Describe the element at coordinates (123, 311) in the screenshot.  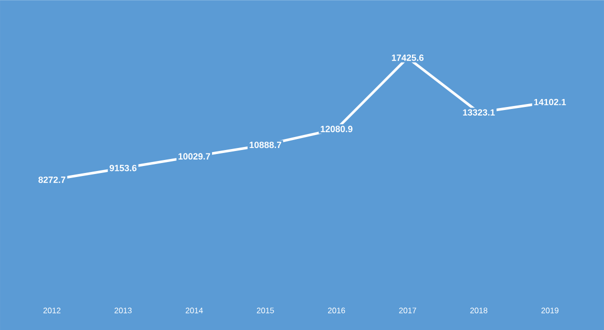
I see `x-tick-label: 2013` at that location.